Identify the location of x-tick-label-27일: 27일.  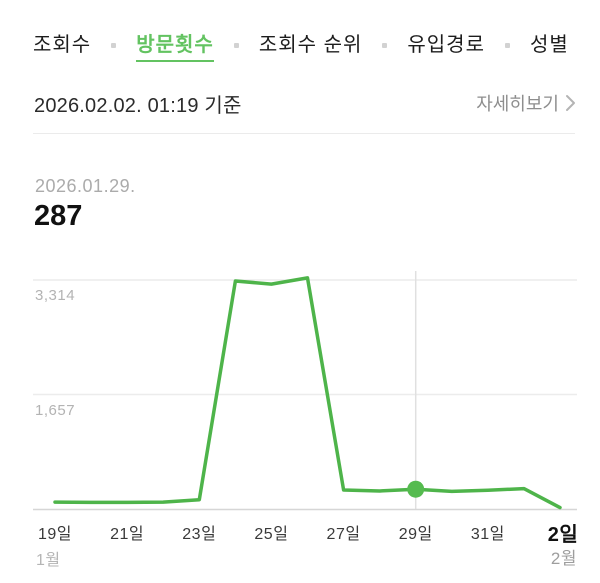
(343, 534).